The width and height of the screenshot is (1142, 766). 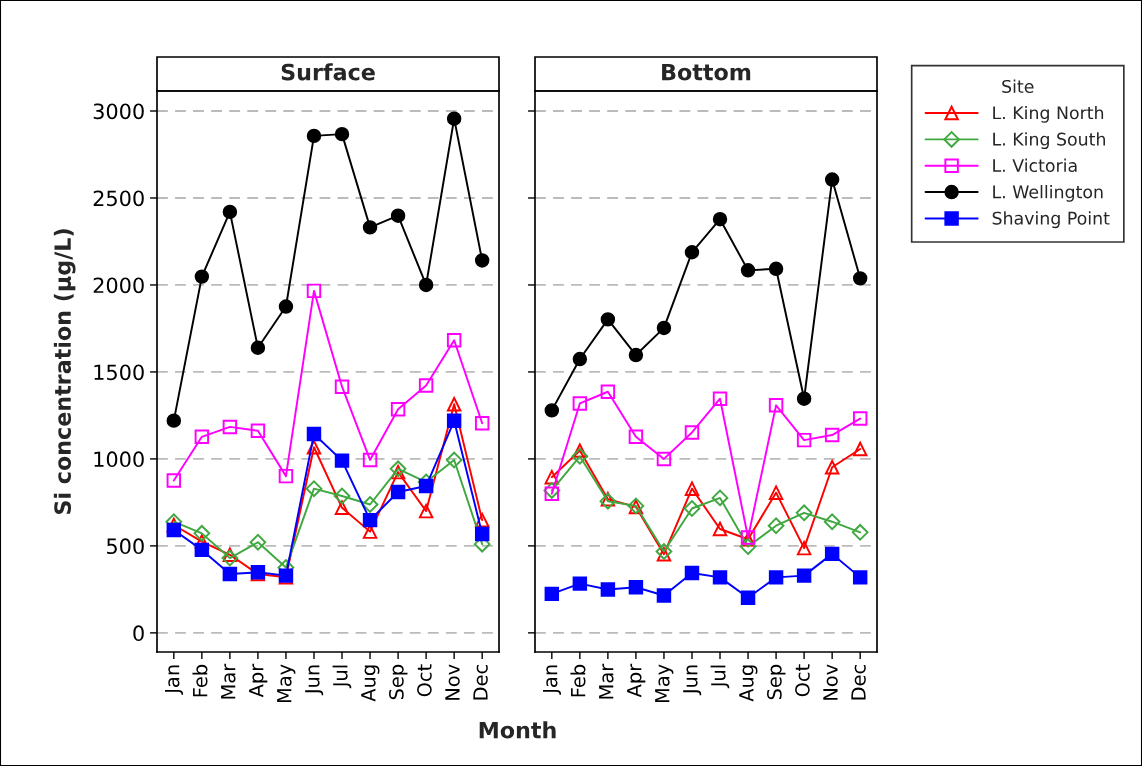 What do you see at coordinates (118, 198) in the screenshot?
I see `y-tick-label: 2500` at bounding box center [118, 198].